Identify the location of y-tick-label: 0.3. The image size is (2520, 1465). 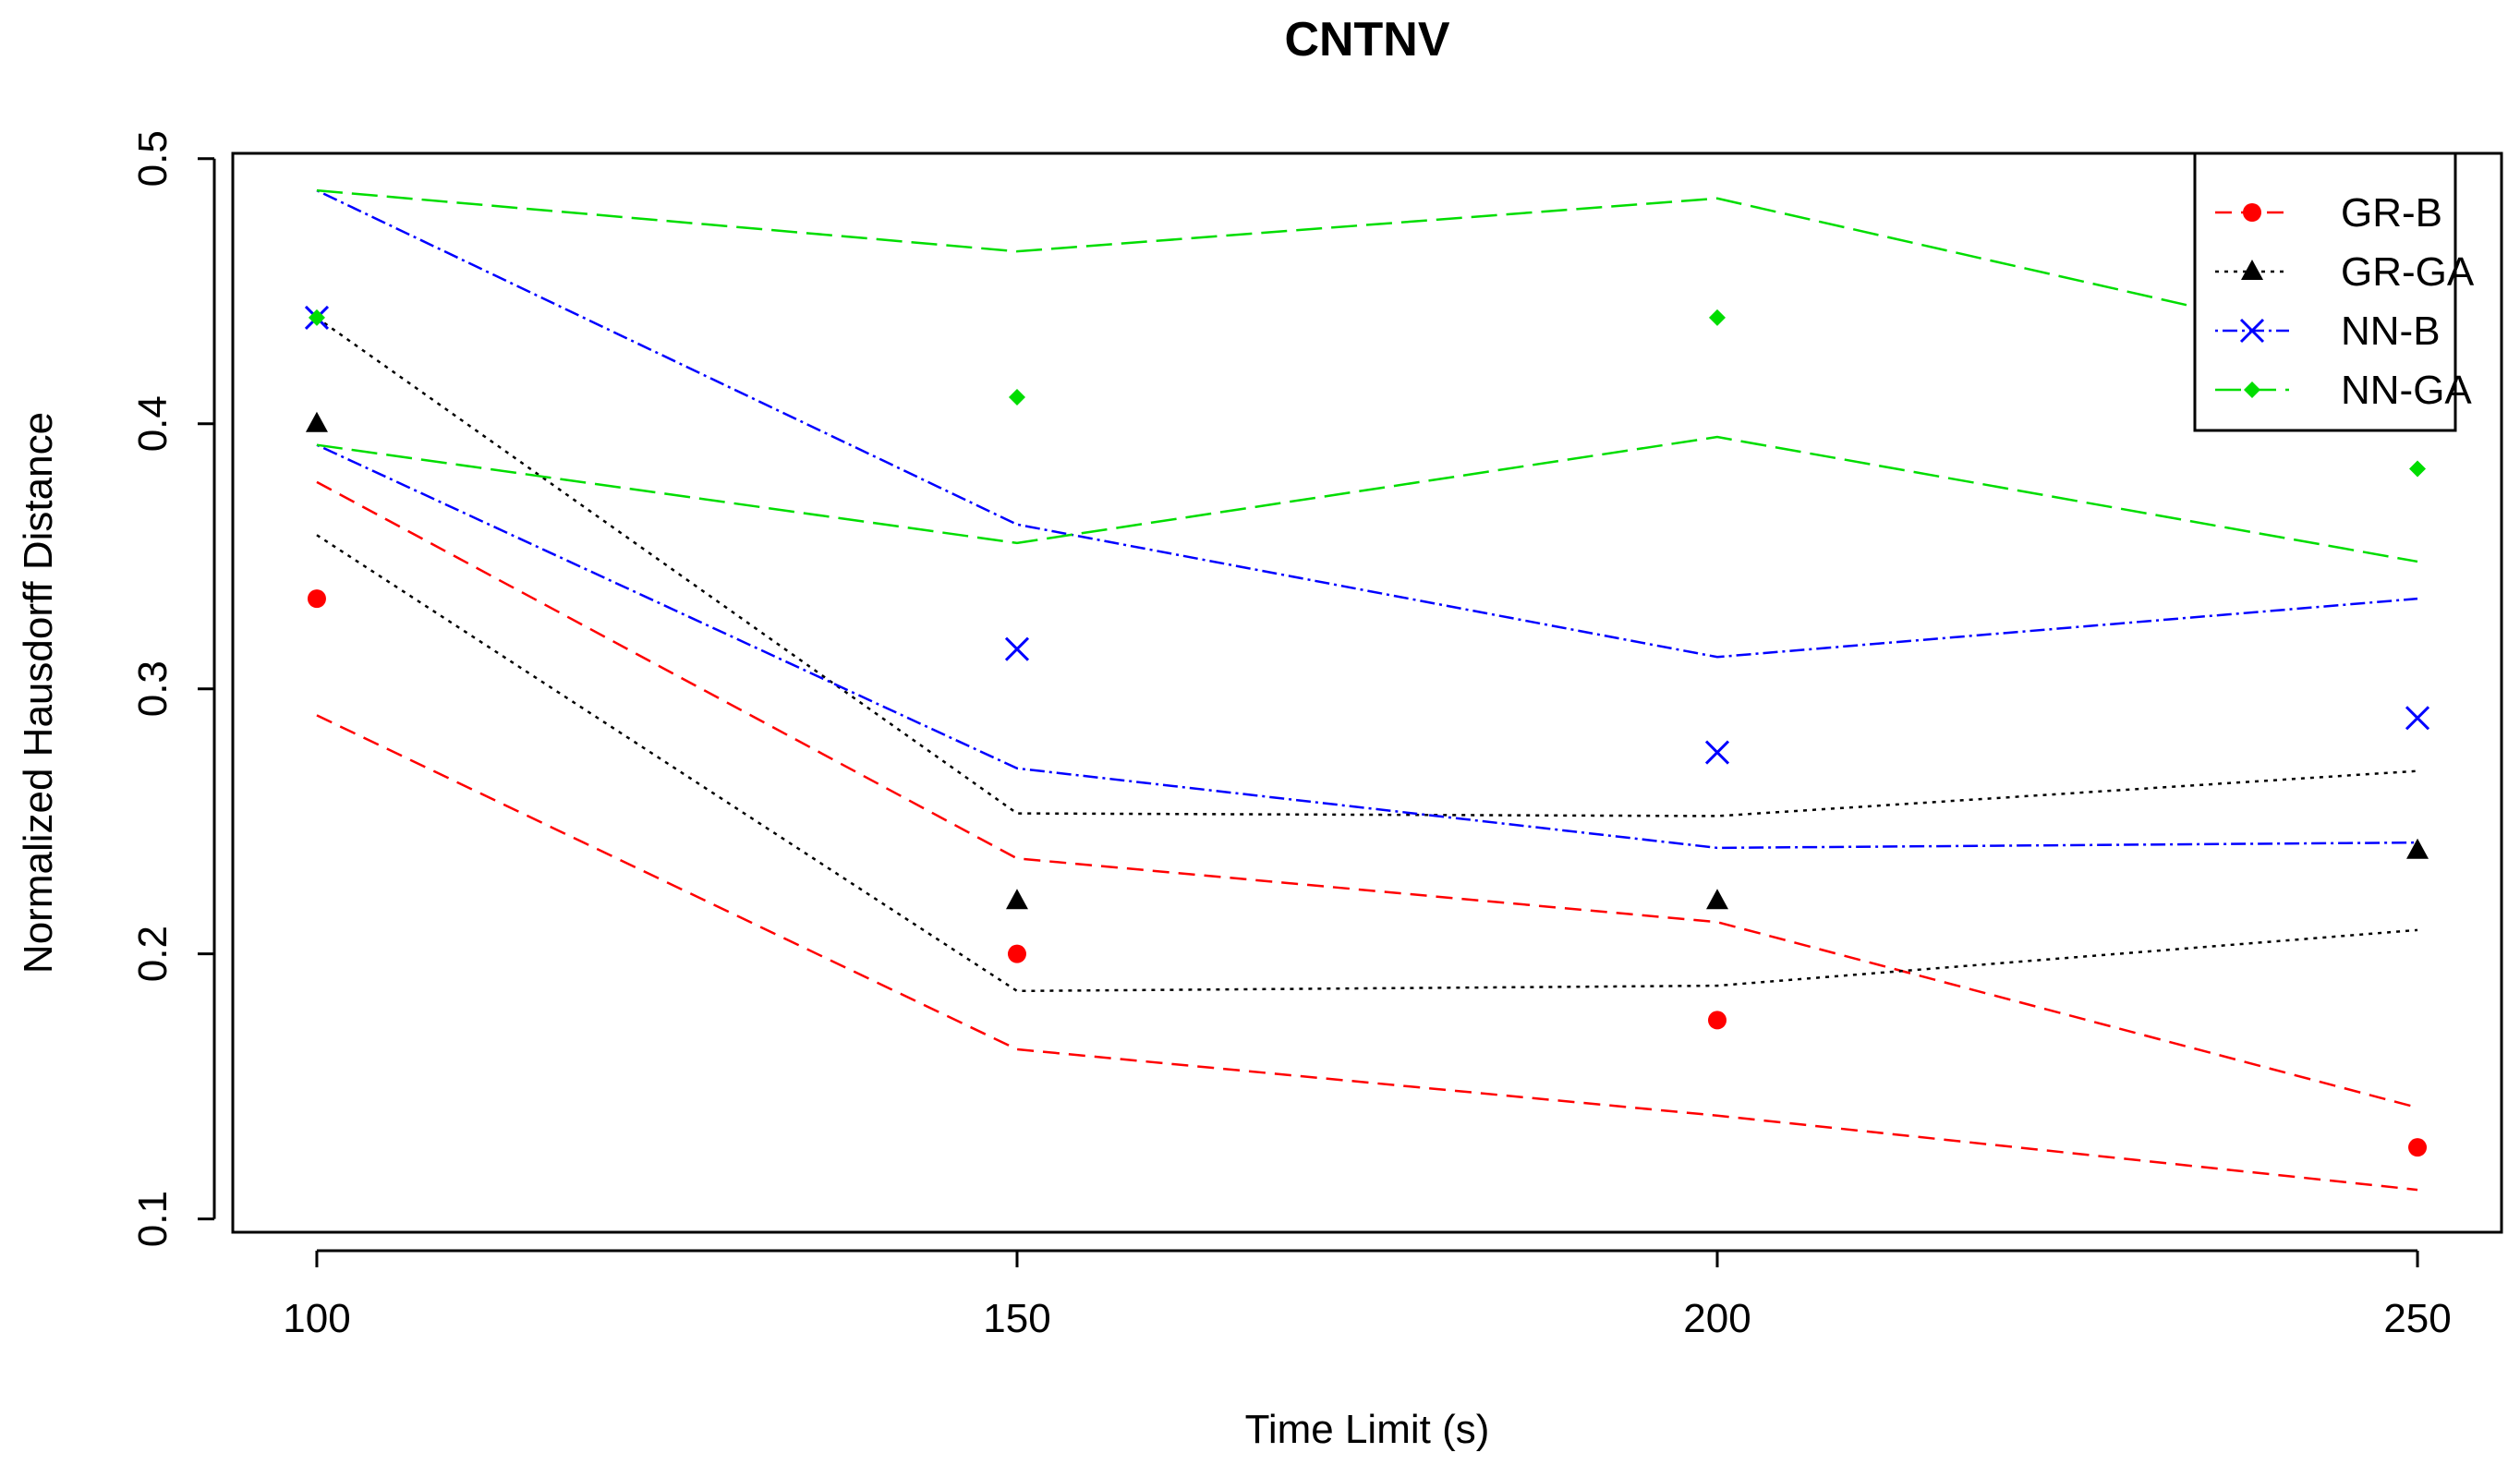
(153, 688).